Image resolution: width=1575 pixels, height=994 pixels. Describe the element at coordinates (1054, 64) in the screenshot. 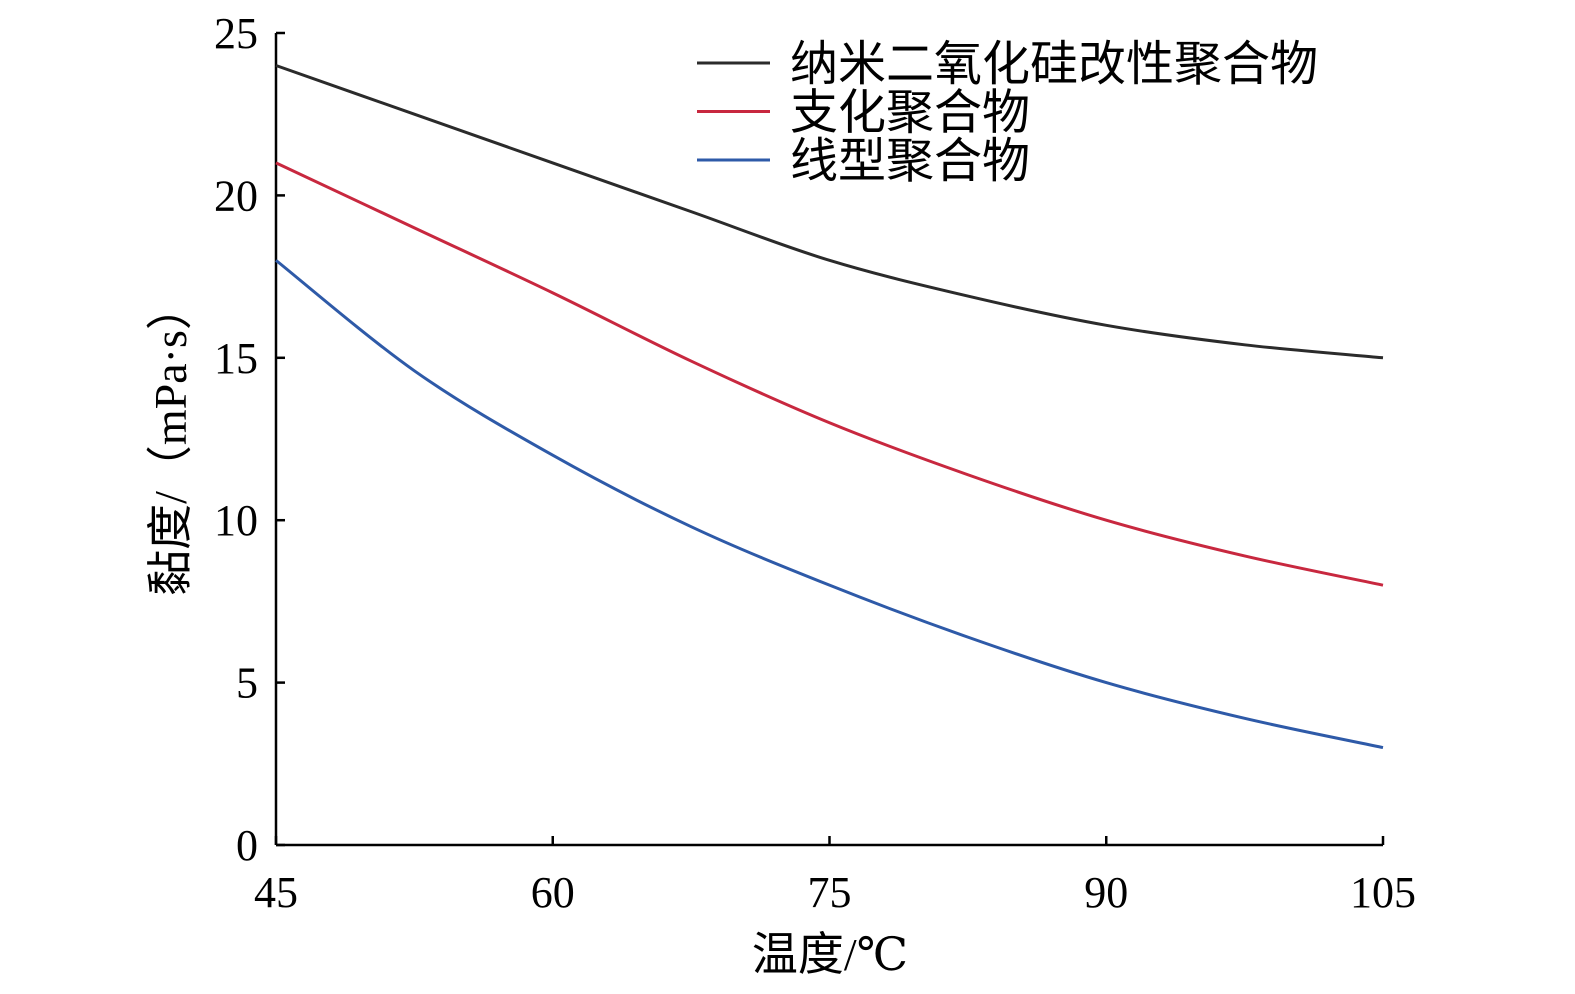

I see `legend-label: 纳米二氧化硅改性聚合物` at that location.